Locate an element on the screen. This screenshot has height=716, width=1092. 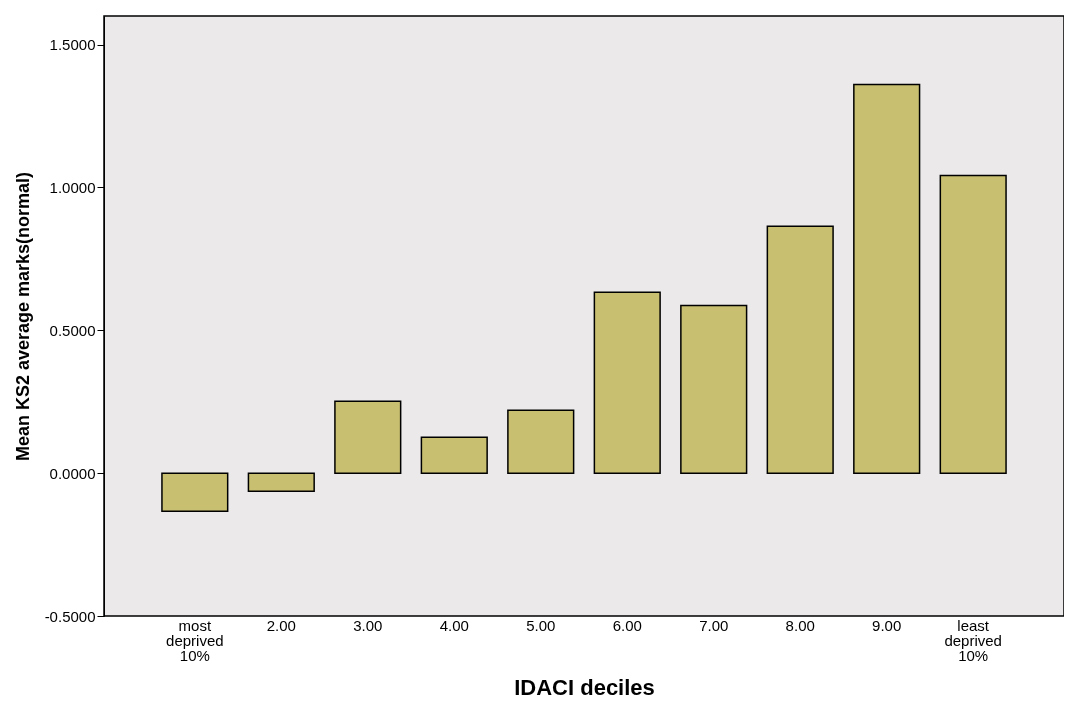
x-tick-label: 4.00 is located at coordinates (454, 625).